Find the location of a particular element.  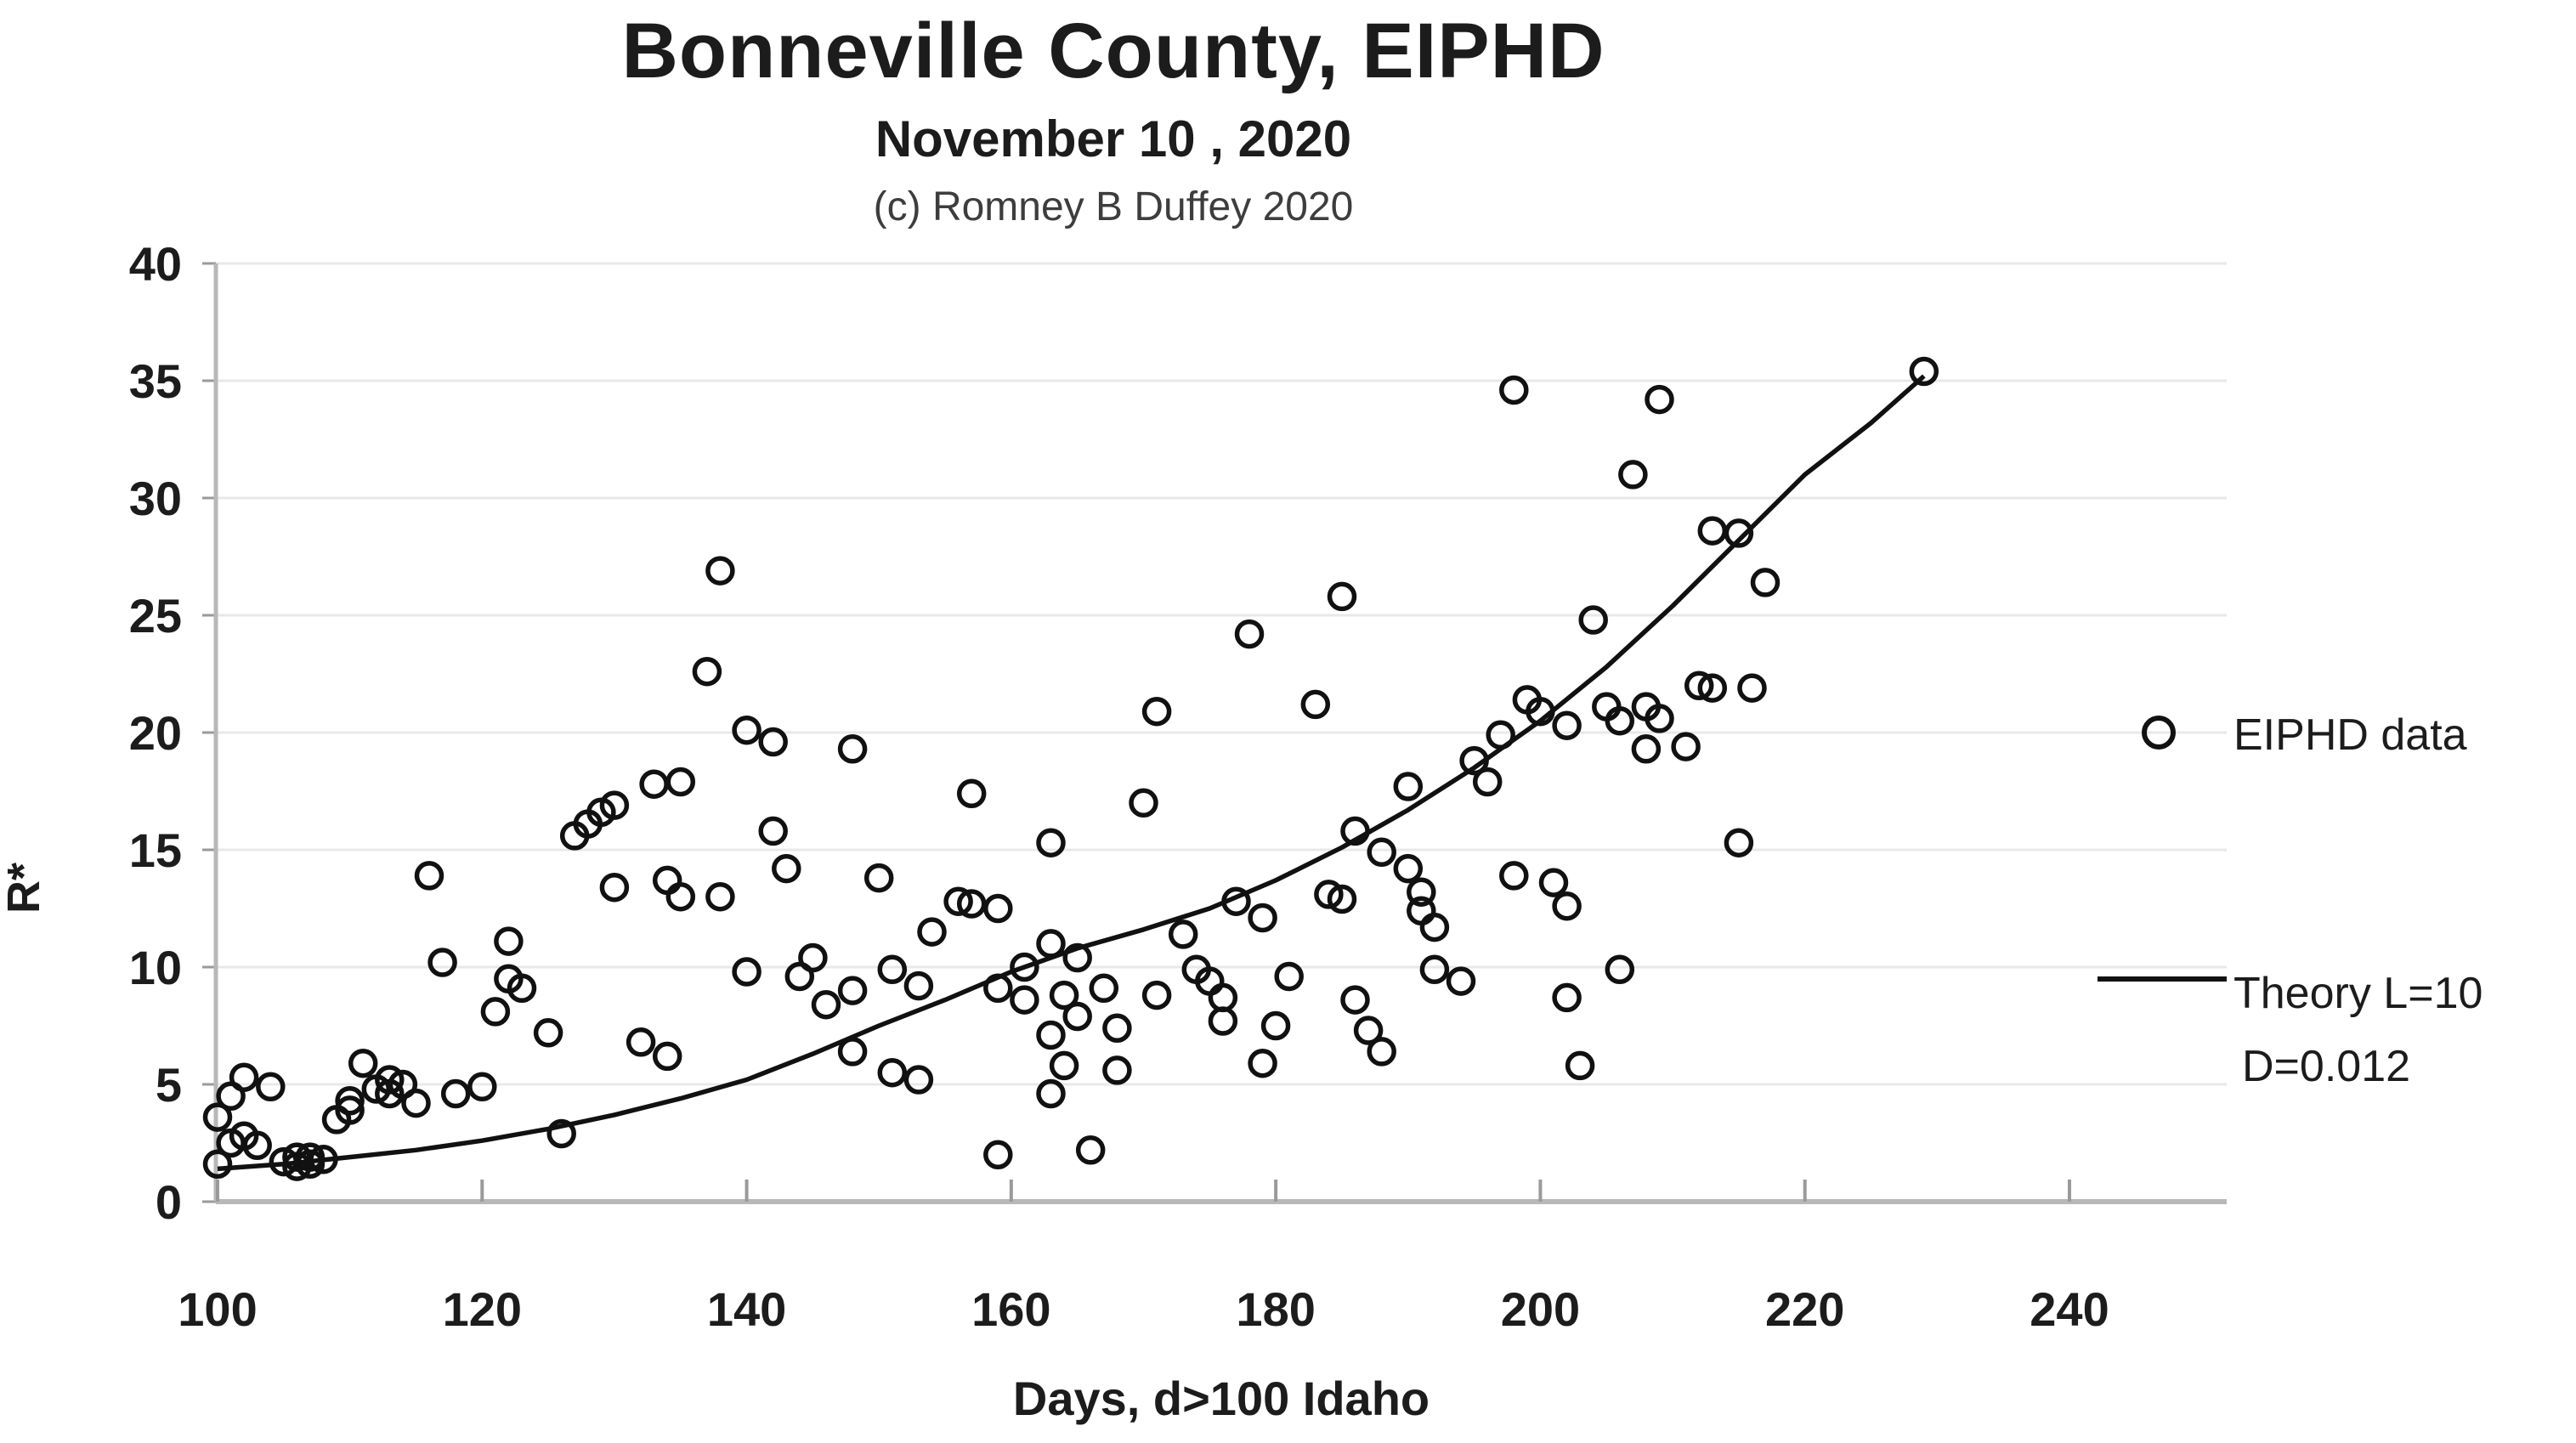

legend-scatter-marker-icon is located at coordinates (2159, 733).